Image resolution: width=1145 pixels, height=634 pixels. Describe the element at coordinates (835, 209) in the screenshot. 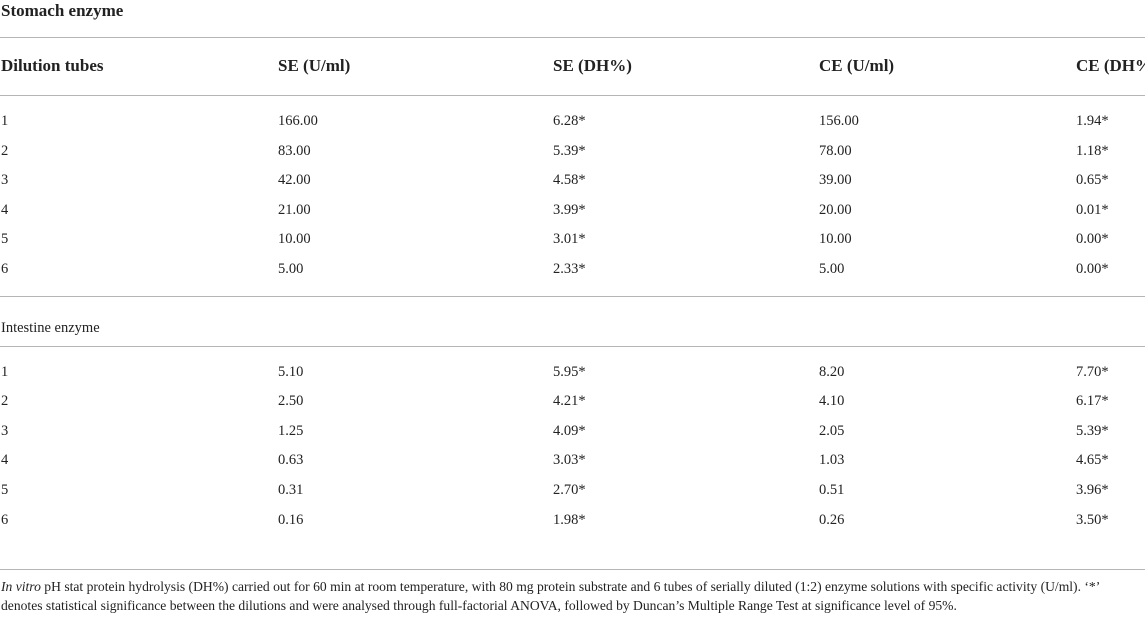

I see `table-cell: 20.00` at that location.